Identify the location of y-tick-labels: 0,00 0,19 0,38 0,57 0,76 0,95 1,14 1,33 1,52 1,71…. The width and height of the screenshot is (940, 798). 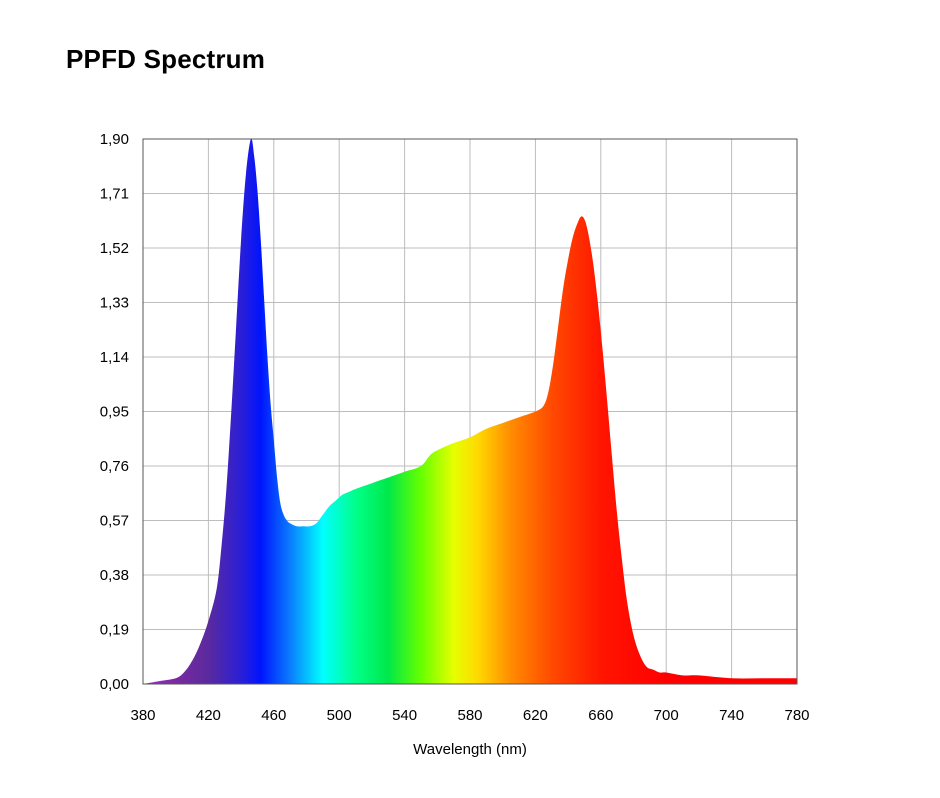
(114, 412).